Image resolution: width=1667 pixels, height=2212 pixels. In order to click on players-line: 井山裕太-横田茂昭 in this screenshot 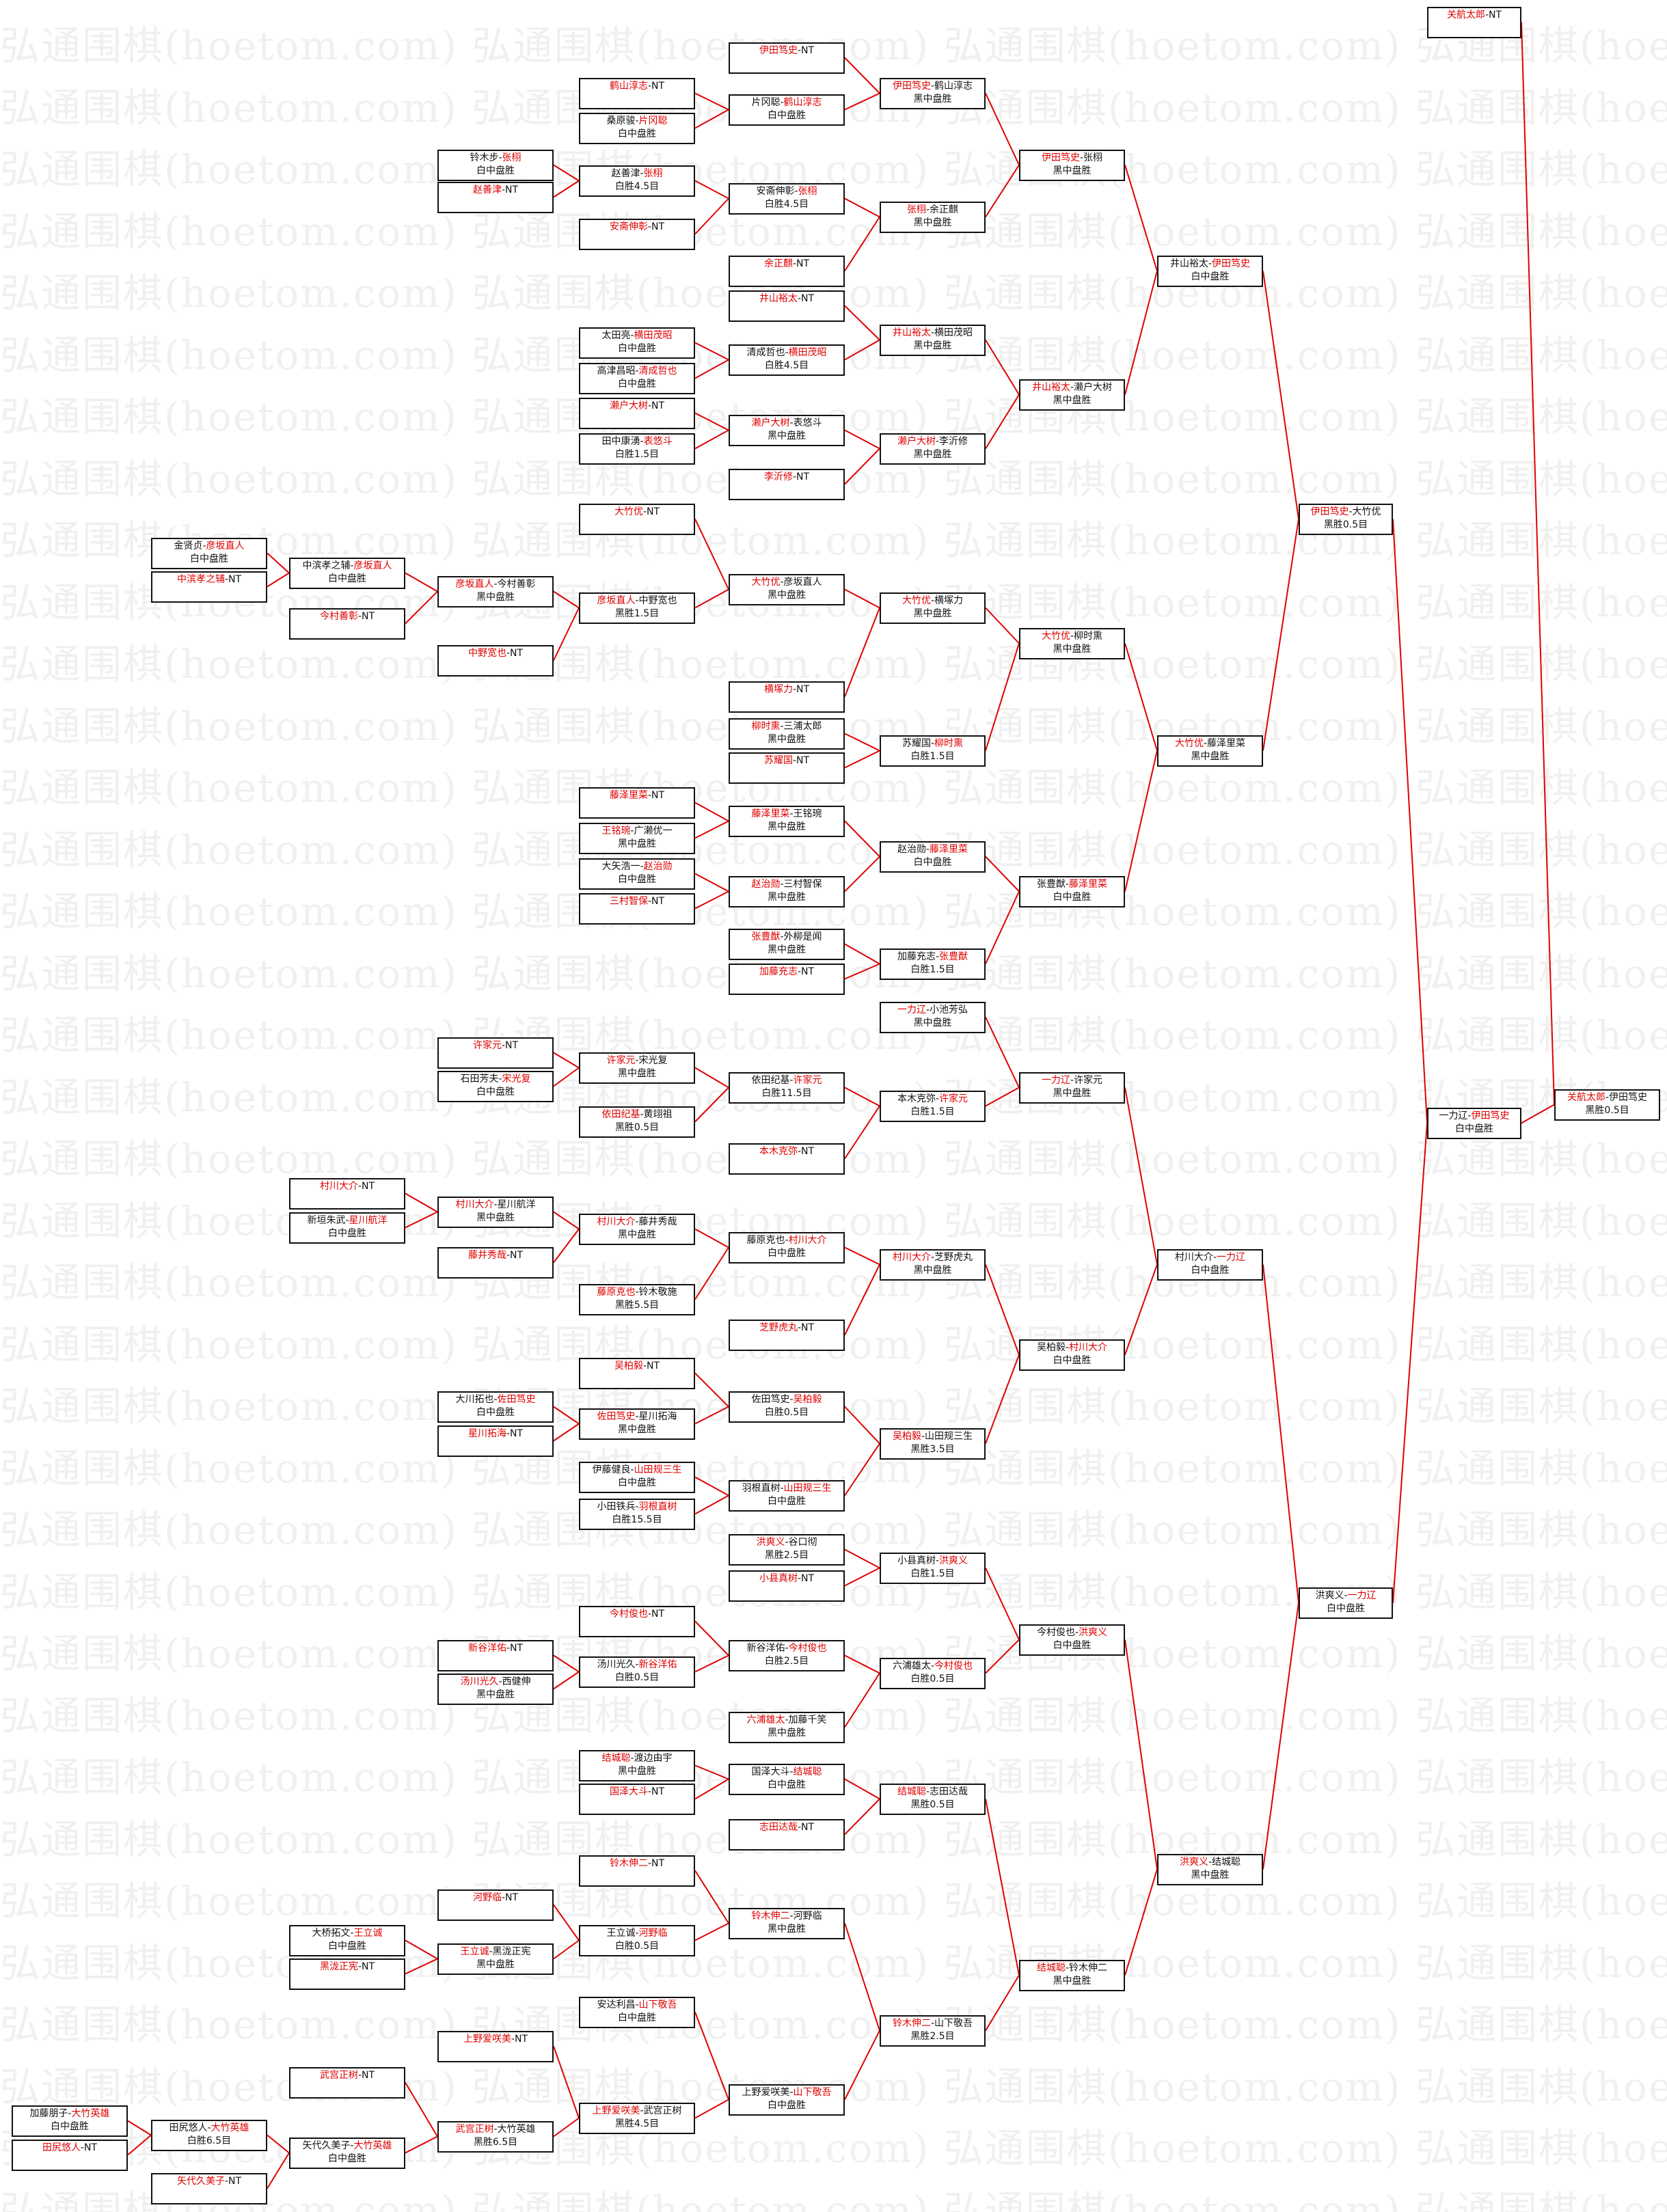, I will do `click(932, 333)`.